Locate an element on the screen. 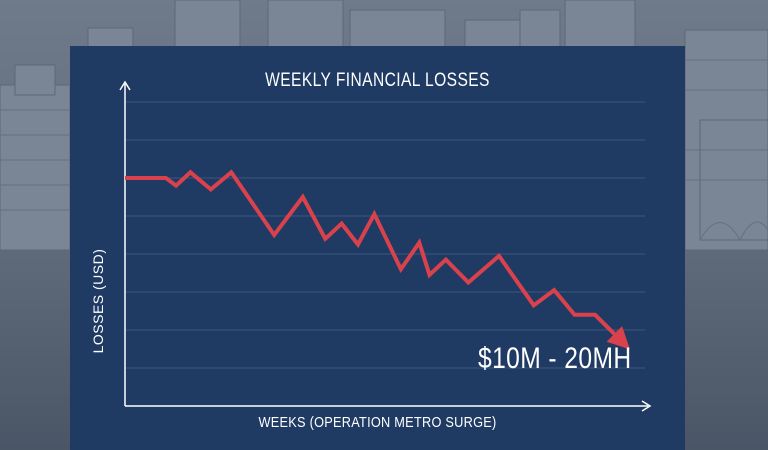 This screenshot has height=450, width=768. y-axis-arrow is located at coordinates (125, 85).